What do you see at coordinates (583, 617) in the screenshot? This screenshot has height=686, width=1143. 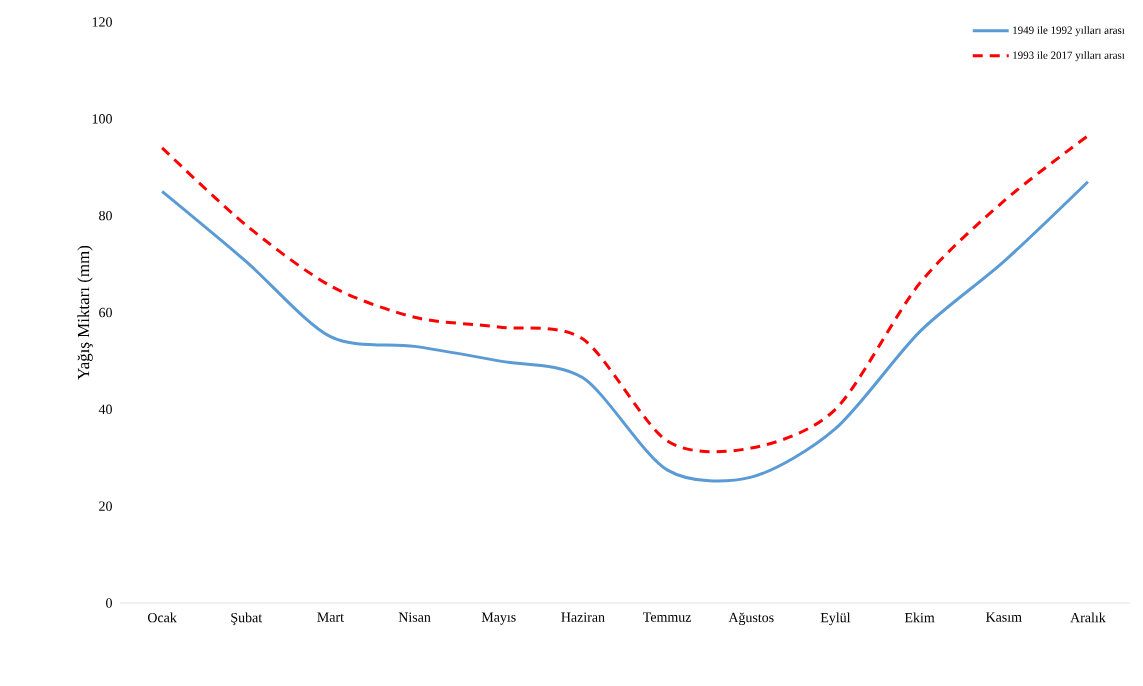 I see `x-tick-label: Haziran` at bounding box center [583, 617].